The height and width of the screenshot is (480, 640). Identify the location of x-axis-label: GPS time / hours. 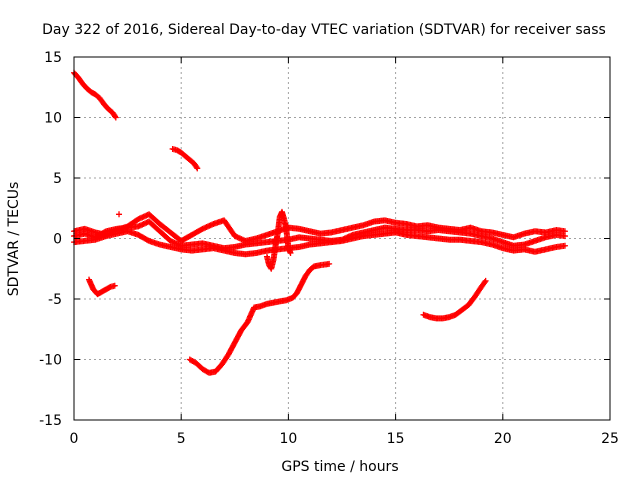
(339, 467).